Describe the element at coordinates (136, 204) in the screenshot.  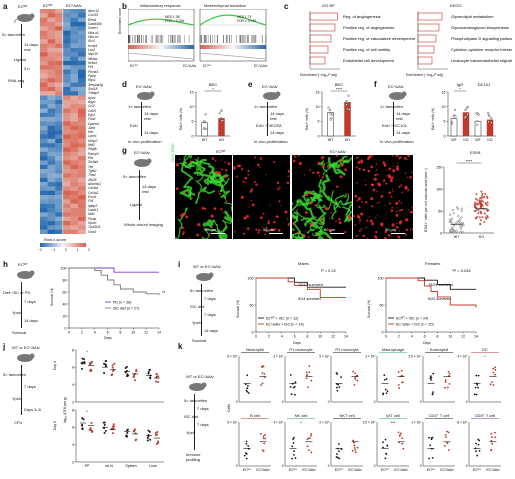
I see `step-g-3: Ligand` at that location.